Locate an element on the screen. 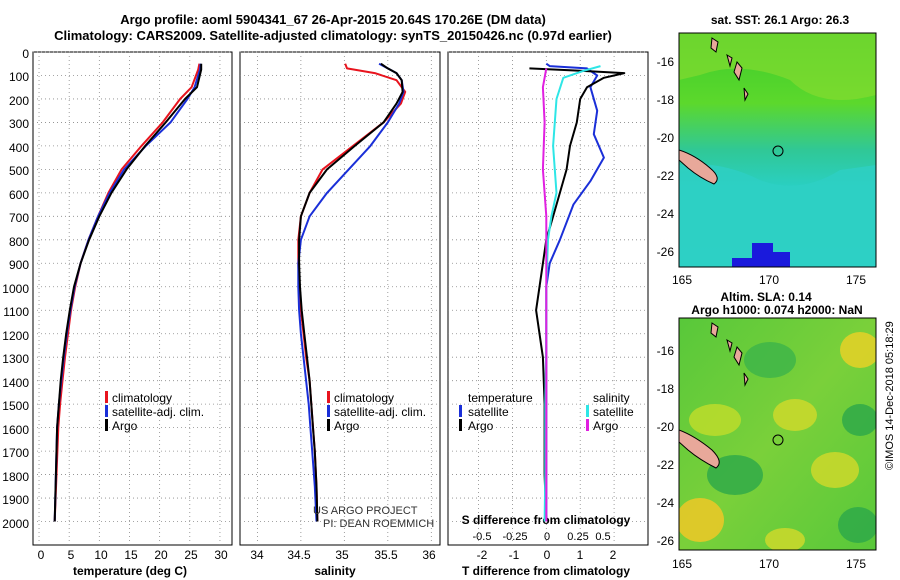 The width and height of the screenshot is (900, 580). temperature-x-tick: 30 is located at coordinates (221, 555).